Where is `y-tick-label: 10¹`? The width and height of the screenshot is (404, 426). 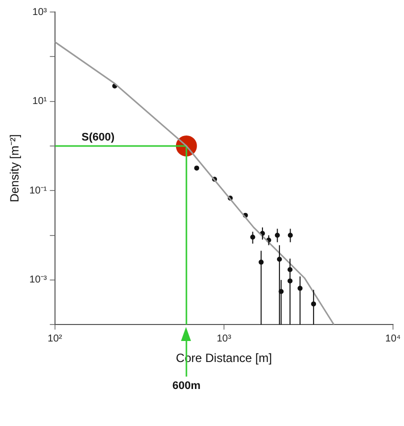
y-tick-label: 10¹ is located at coordinates (40, 102).